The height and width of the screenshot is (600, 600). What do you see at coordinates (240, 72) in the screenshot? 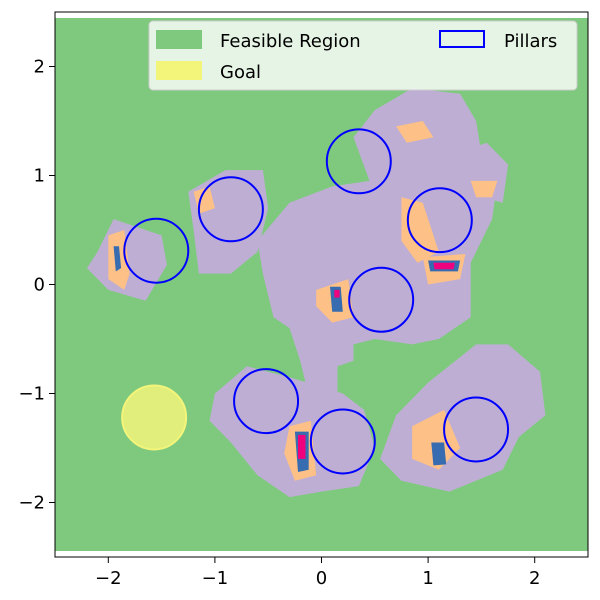
I see `legend-label-1: Goal` at bounding box center [240, 72].